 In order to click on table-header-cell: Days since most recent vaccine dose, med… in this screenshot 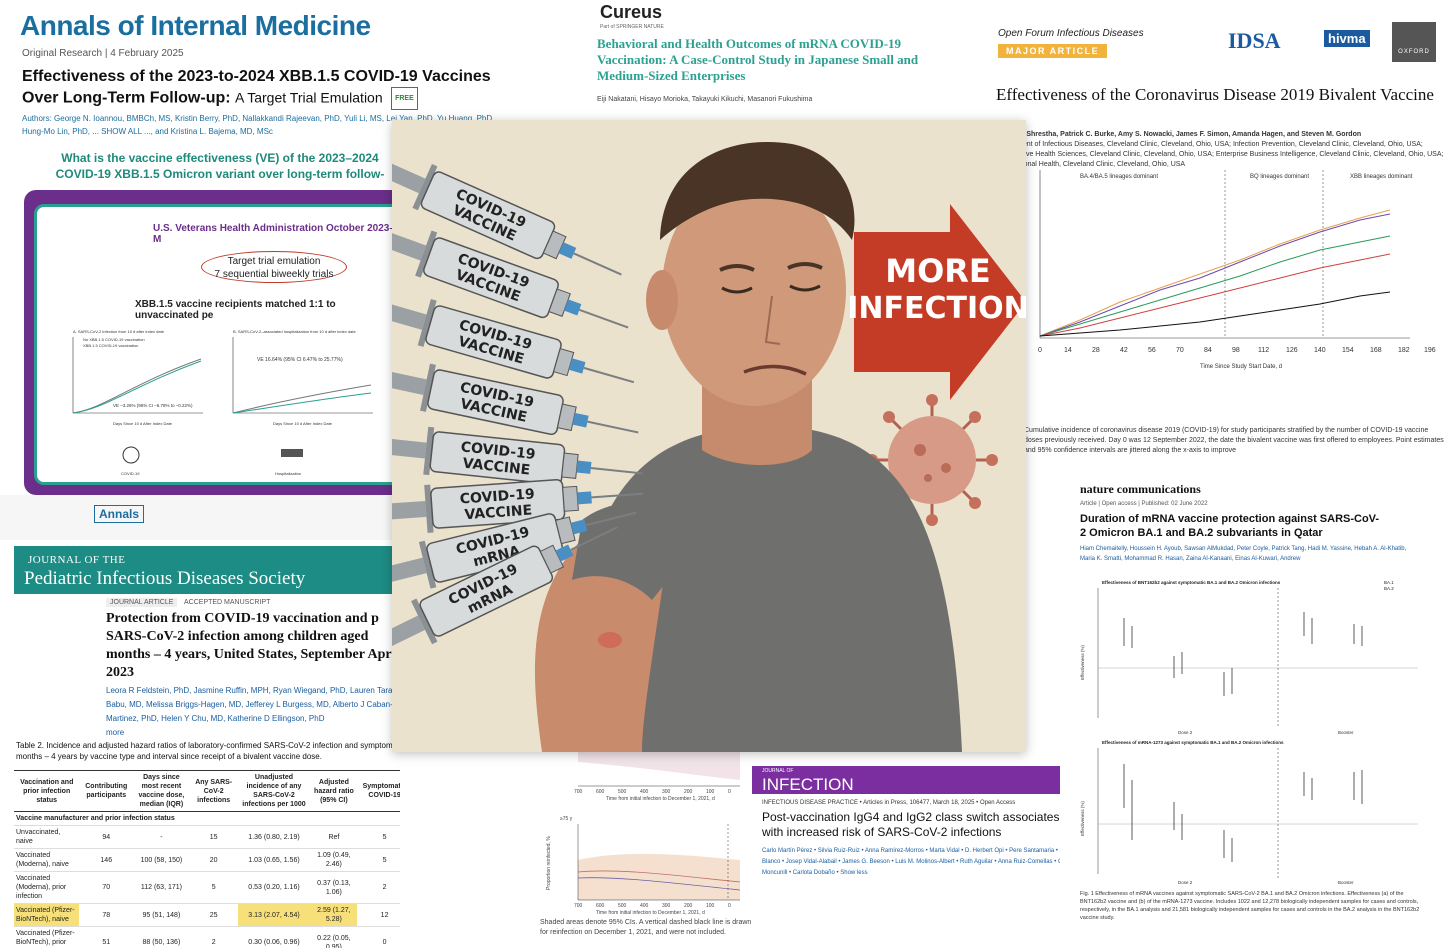, I will do `click(161, 791)`.